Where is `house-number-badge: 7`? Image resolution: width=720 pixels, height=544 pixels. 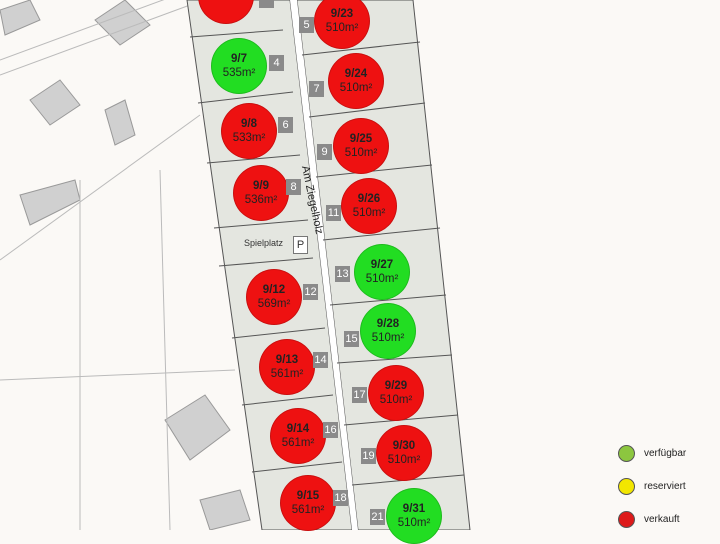 house-number-badge: 7 is located at coordinates (316, 89).